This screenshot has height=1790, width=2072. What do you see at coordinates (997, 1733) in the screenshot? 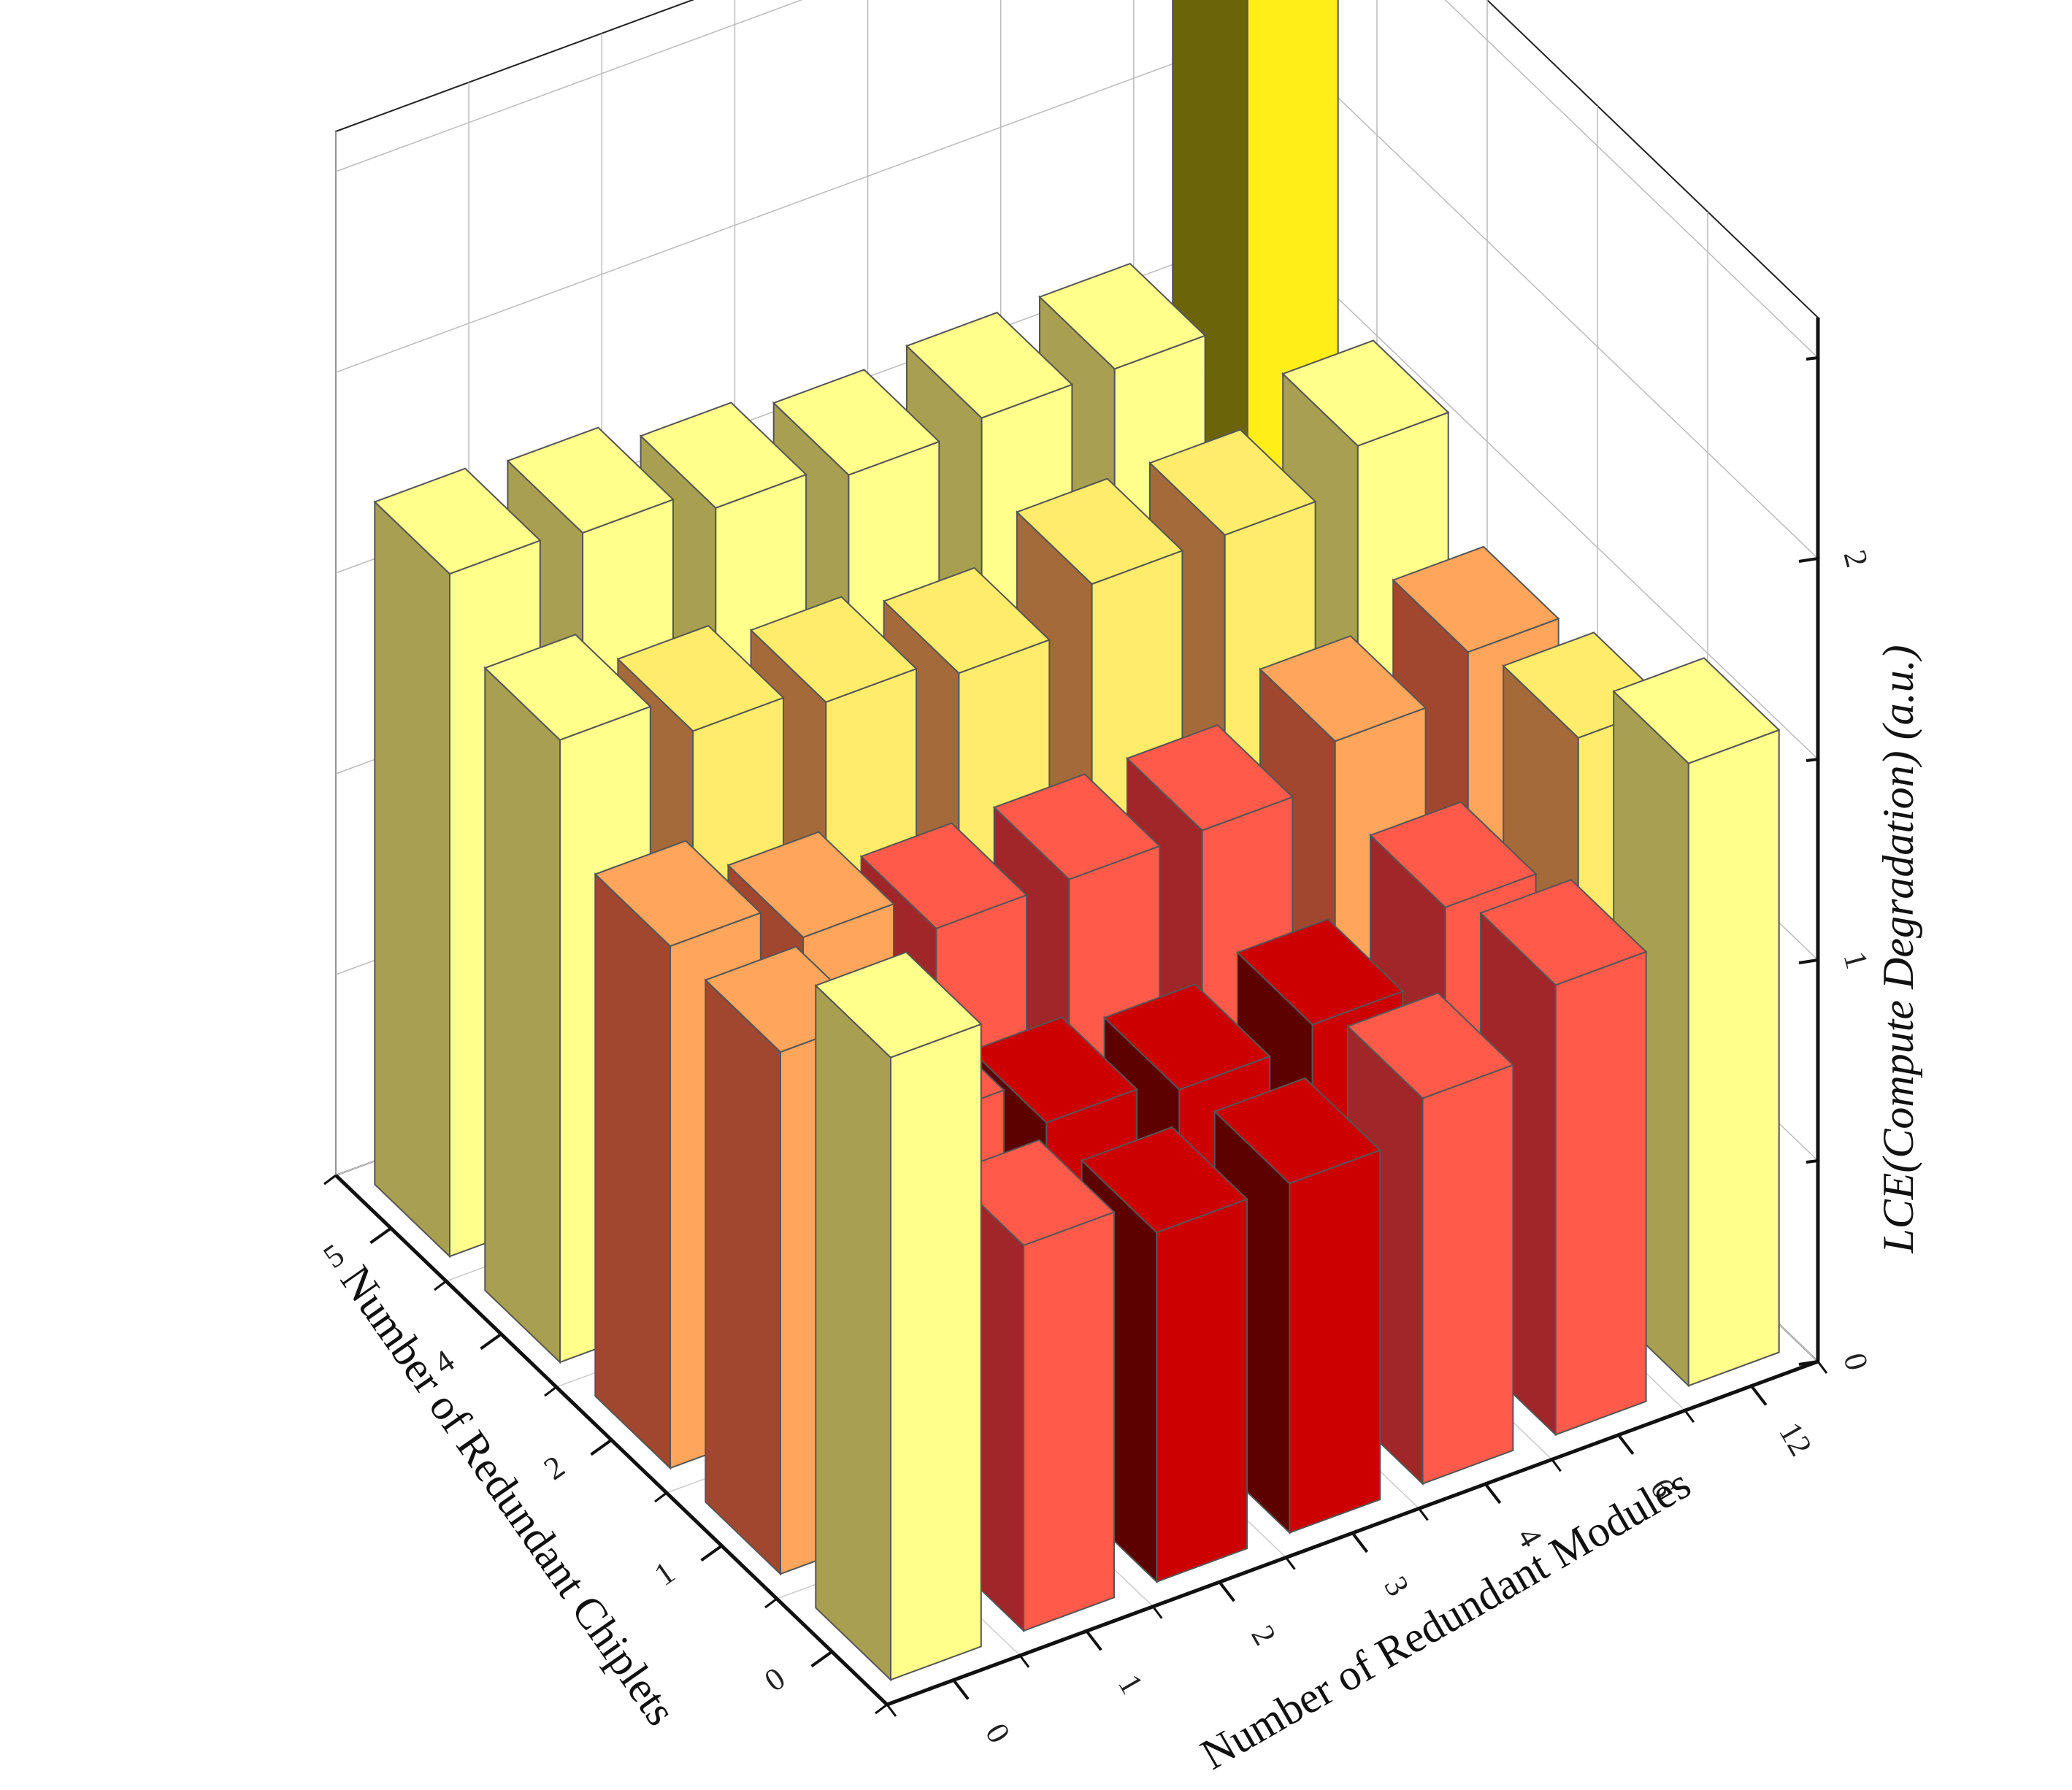
I see `x-tick-label: 0` at bounding box center [997, 1733].